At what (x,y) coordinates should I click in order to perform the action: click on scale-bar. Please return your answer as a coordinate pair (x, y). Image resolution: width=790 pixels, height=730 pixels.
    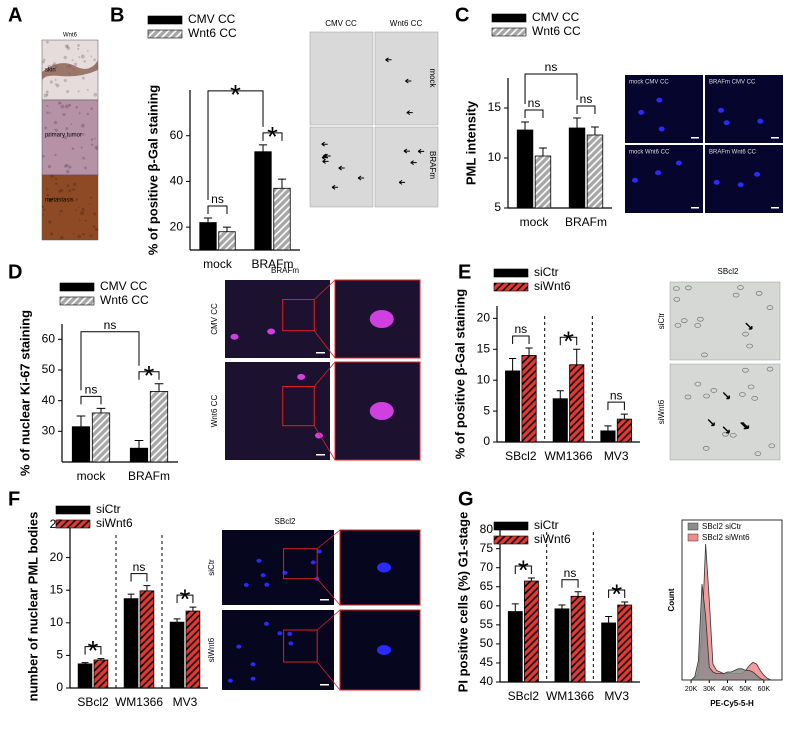
    Looking at the image, I should click on (695, 208).